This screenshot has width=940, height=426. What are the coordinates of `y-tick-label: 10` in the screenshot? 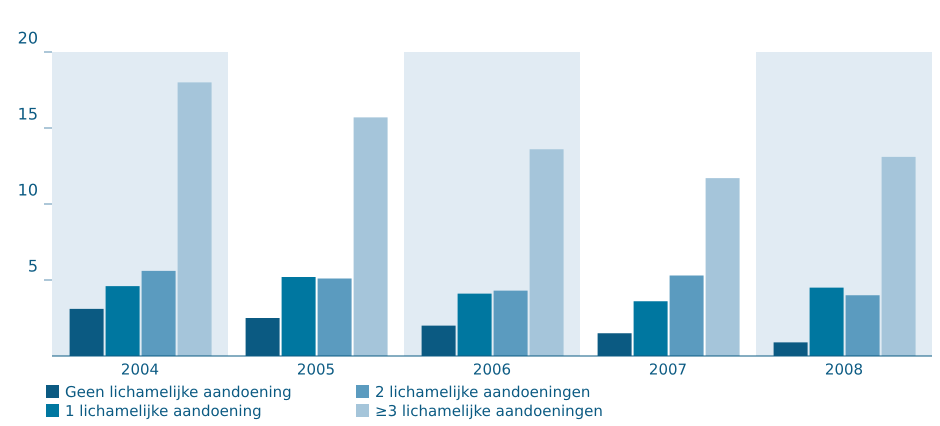 It's located at (28, 190).